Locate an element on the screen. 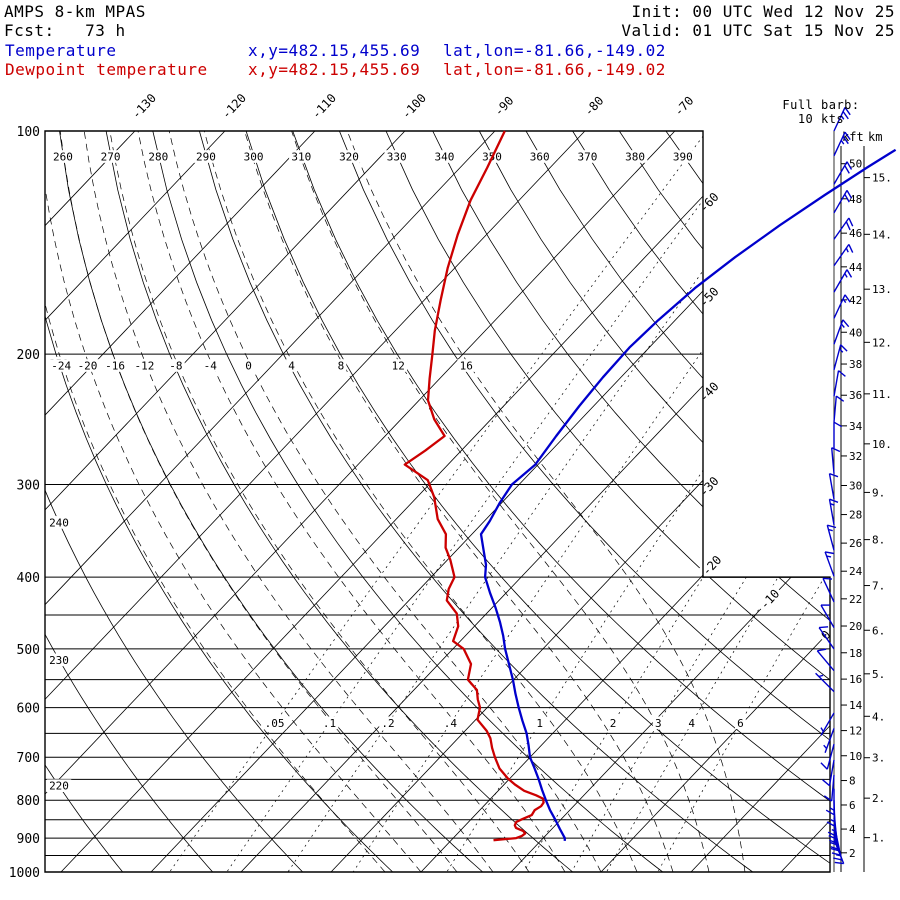 The image size is (900, 900). svg-text: -60 is located at coordinates (709, 202).